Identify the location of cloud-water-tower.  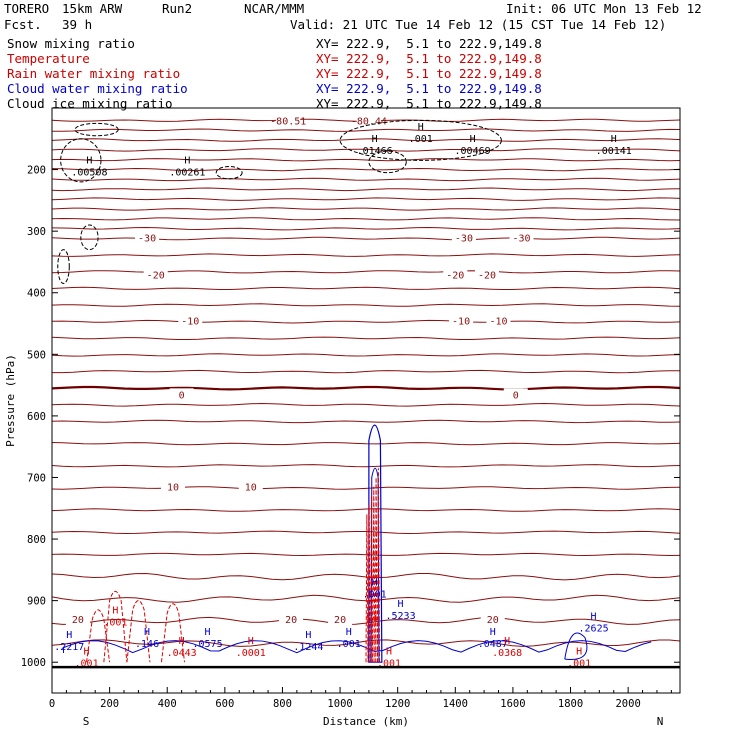
(375, 543).